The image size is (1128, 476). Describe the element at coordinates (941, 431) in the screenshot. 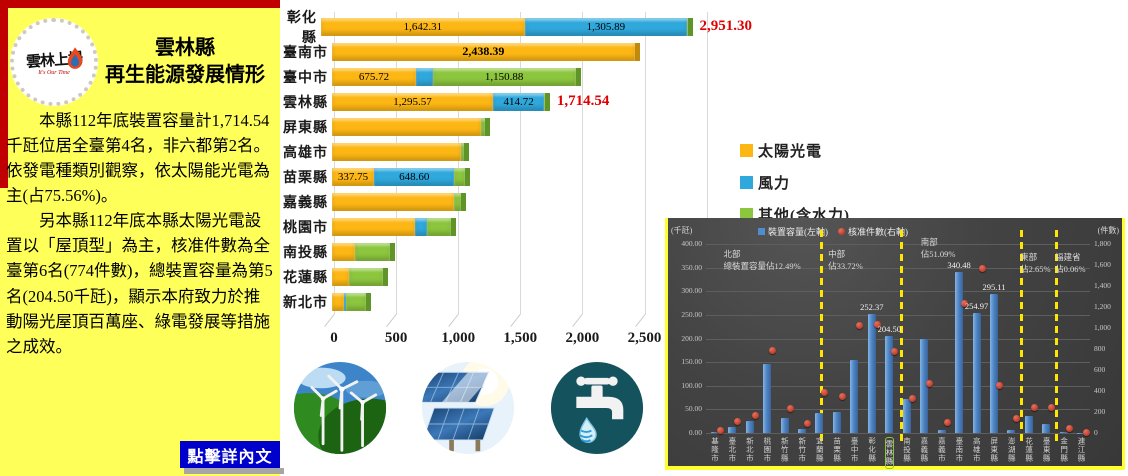

I see `capacity-bar-嘉義市` at that location.